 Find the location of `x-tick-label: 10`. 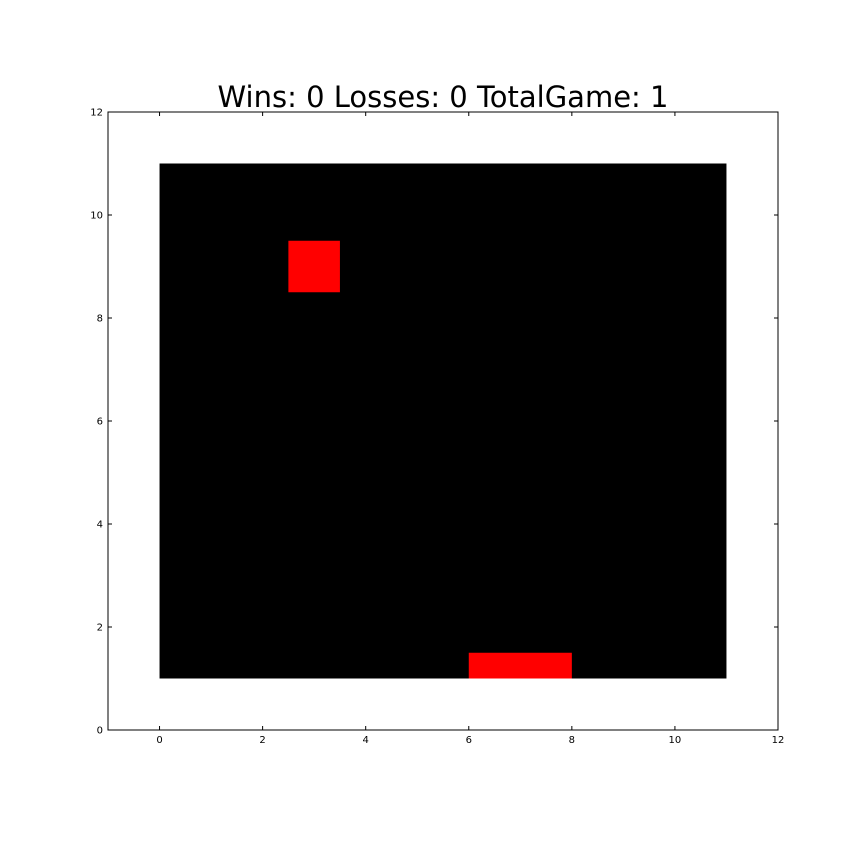

x-tick-label: 10 is located at coordinates (675, 740).